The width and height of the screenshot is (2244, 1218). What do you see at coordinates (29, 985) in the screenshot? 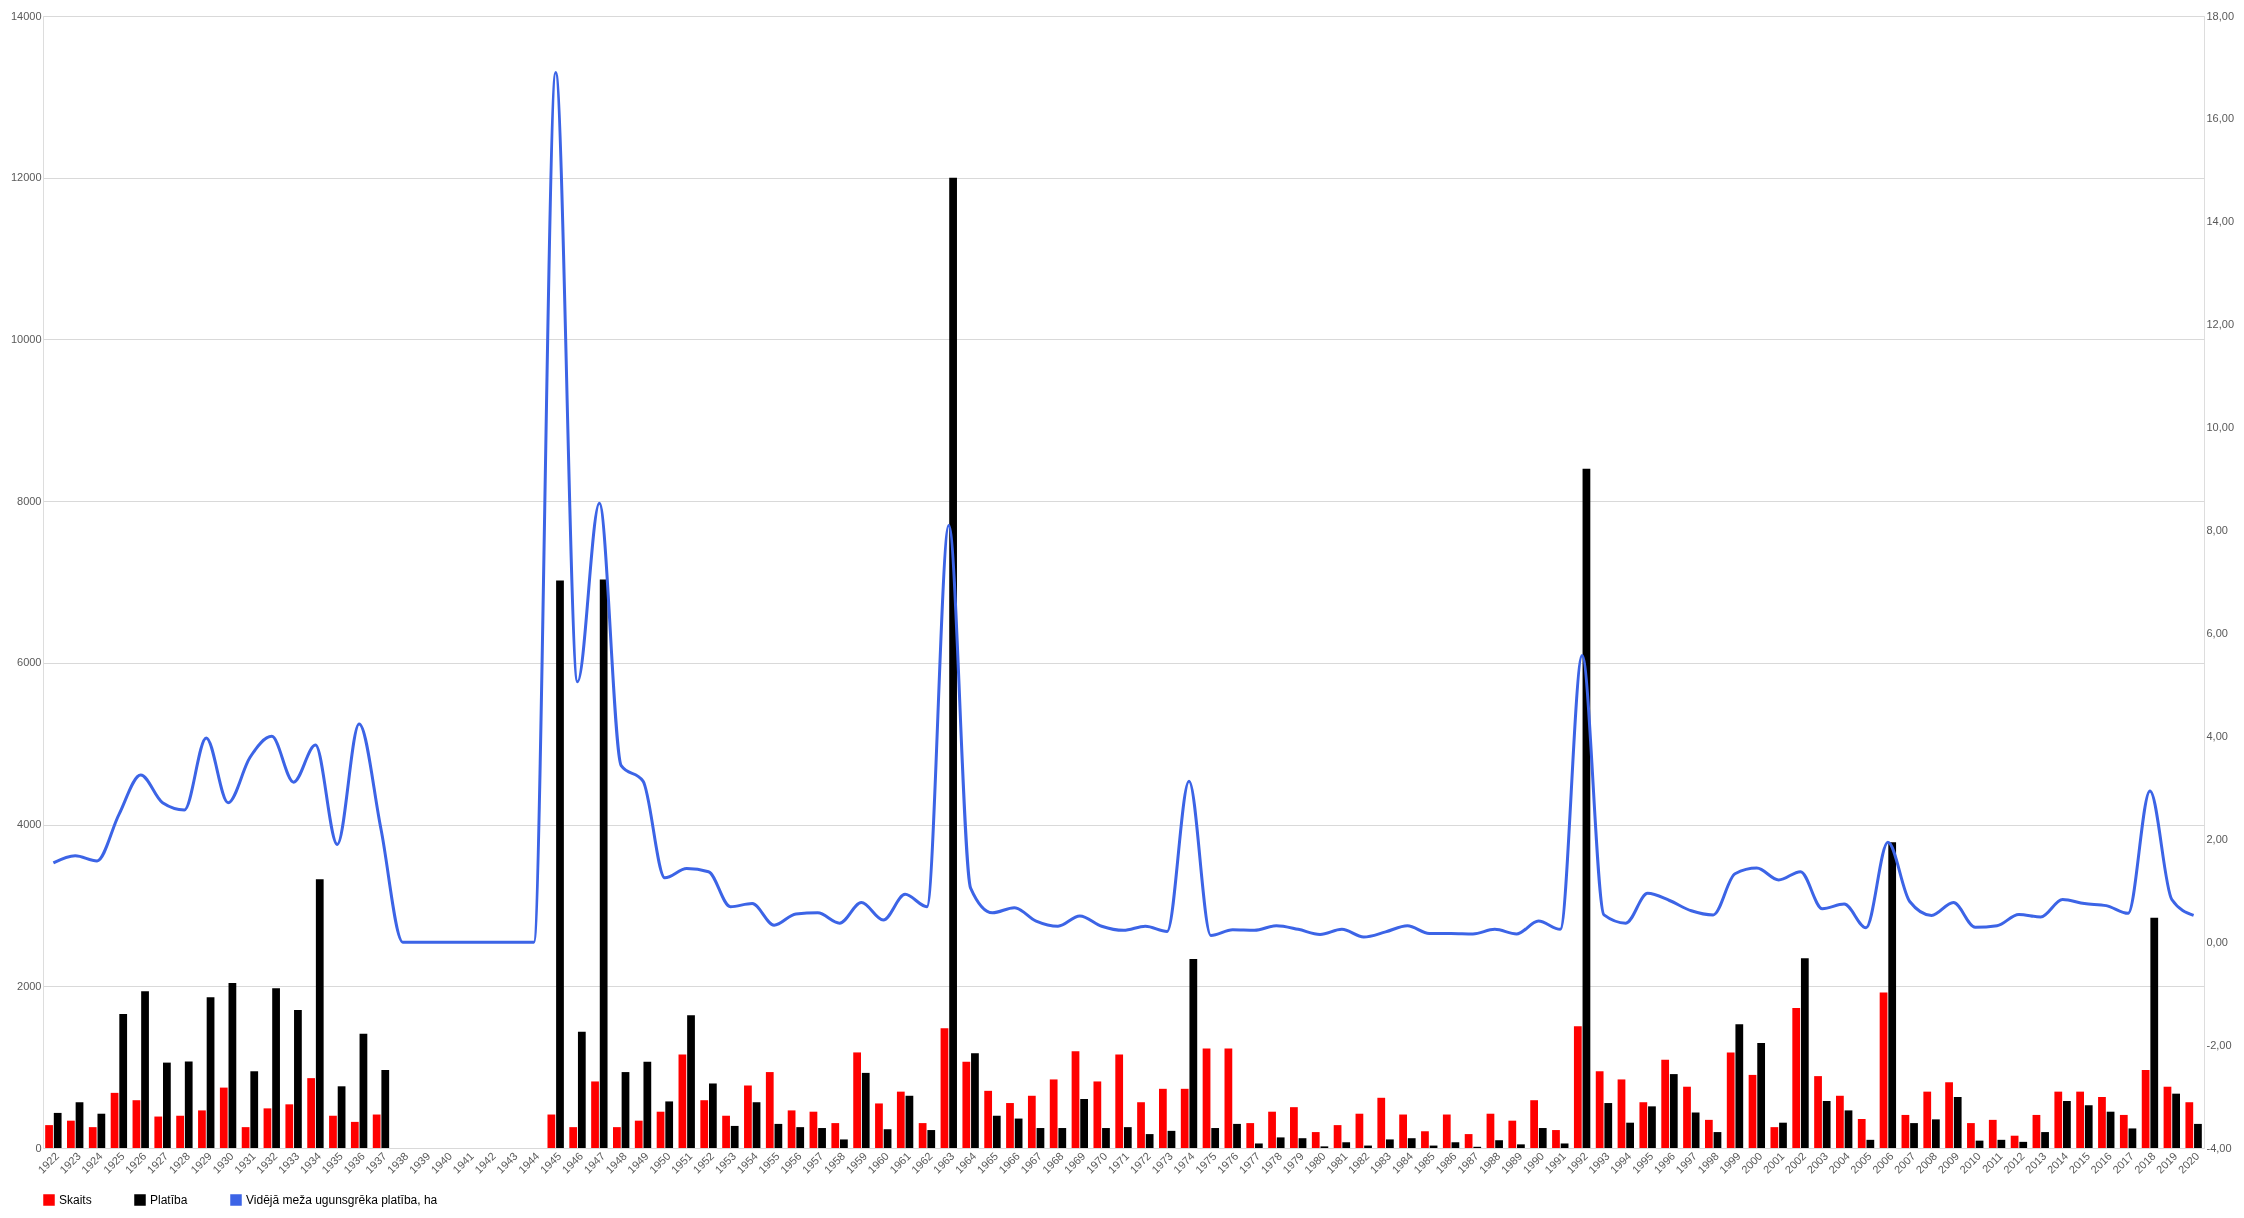
I see `y-tick-label: 2000` at bounding box center [29, 985].